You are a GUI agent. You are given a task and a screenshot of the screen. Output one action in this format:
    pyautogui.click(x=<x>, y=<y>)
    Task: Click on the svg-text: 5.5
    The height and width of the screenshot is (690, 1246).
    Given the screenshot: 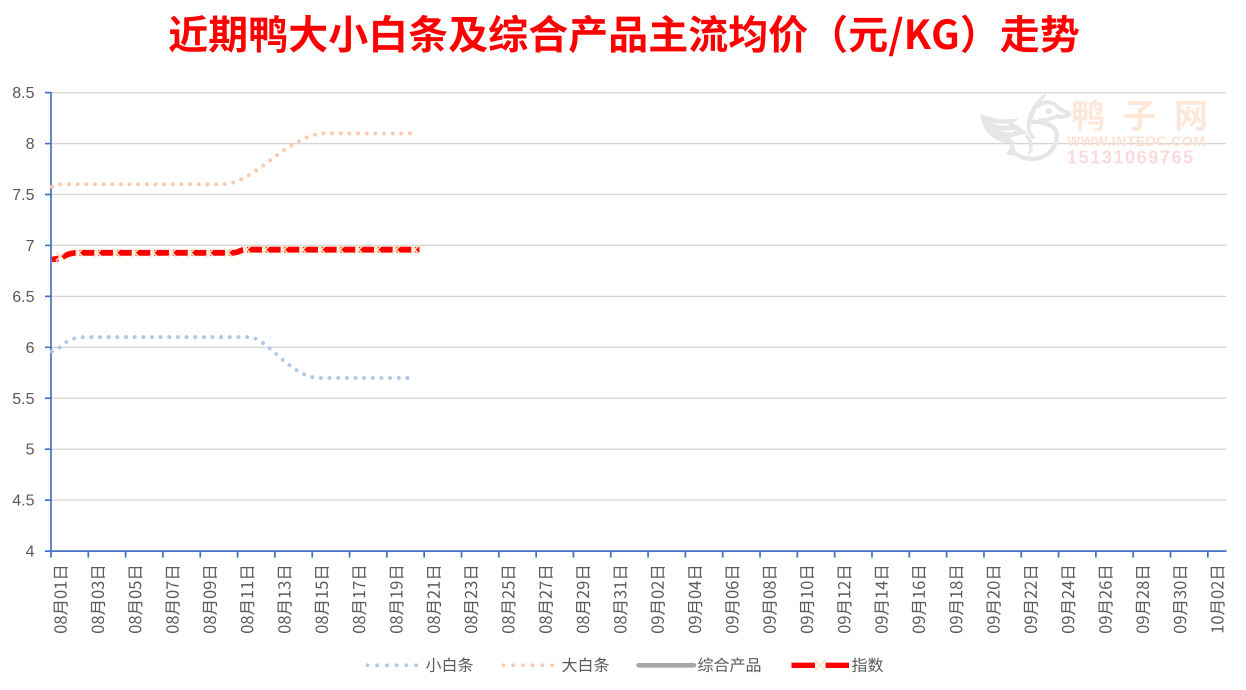 What is the action you would take?
    pyautogui.click(x=23, y=399)
    